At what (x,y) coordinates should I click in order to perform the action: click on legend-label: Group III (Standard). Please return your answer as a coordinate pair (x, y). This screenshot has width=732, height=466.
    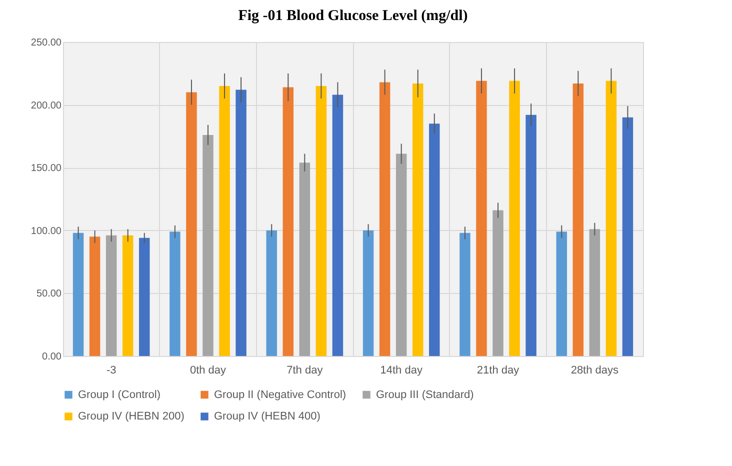
    Looking at the image, I should click on (425, 394).